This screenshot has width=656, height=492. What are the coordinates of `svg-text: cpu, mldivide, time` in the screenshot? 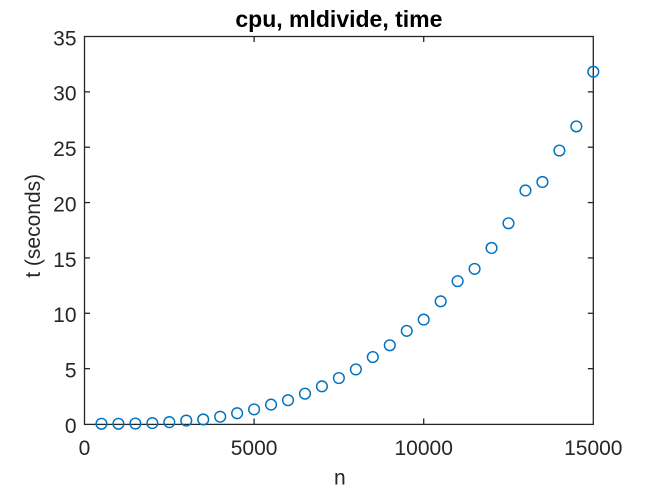 It's located at (338, 19).